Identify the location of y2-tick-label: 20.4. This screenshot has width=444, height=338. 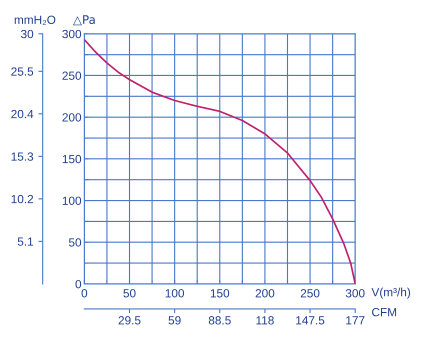
(22, 114).